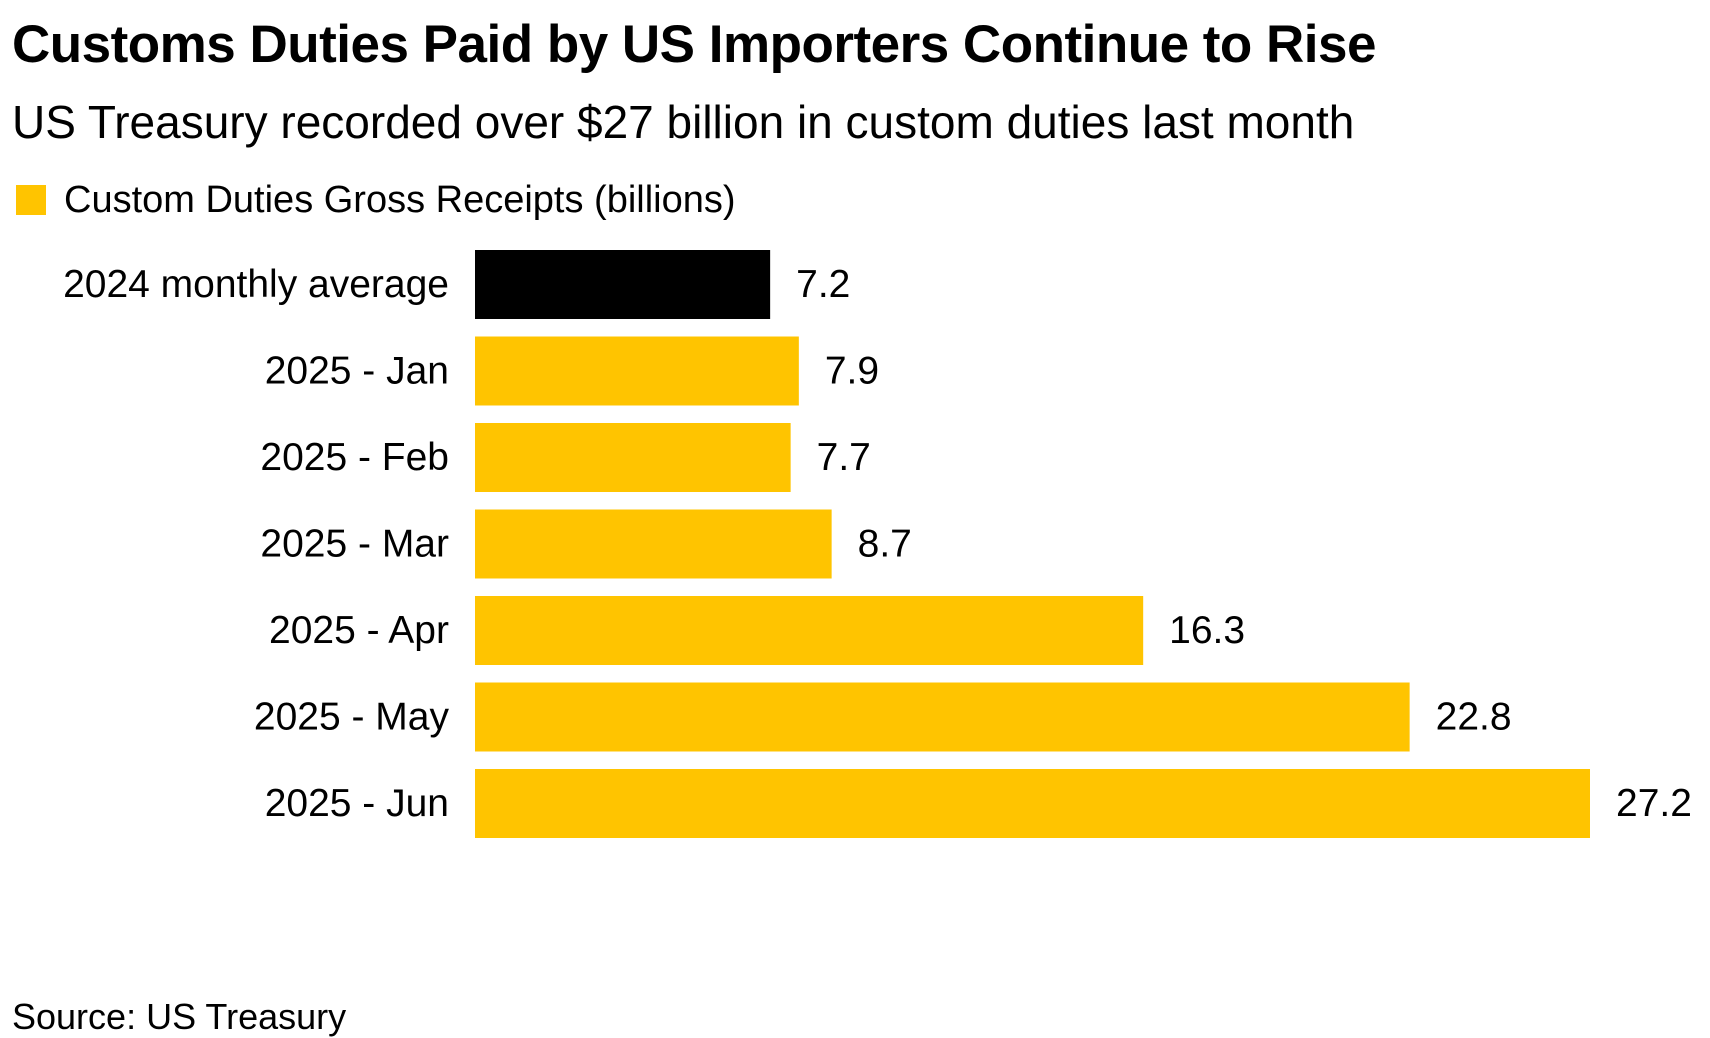 This screenshot has width=1710, height=1038. I want to click on value-label-6: 27.2, so click(1654, 803).